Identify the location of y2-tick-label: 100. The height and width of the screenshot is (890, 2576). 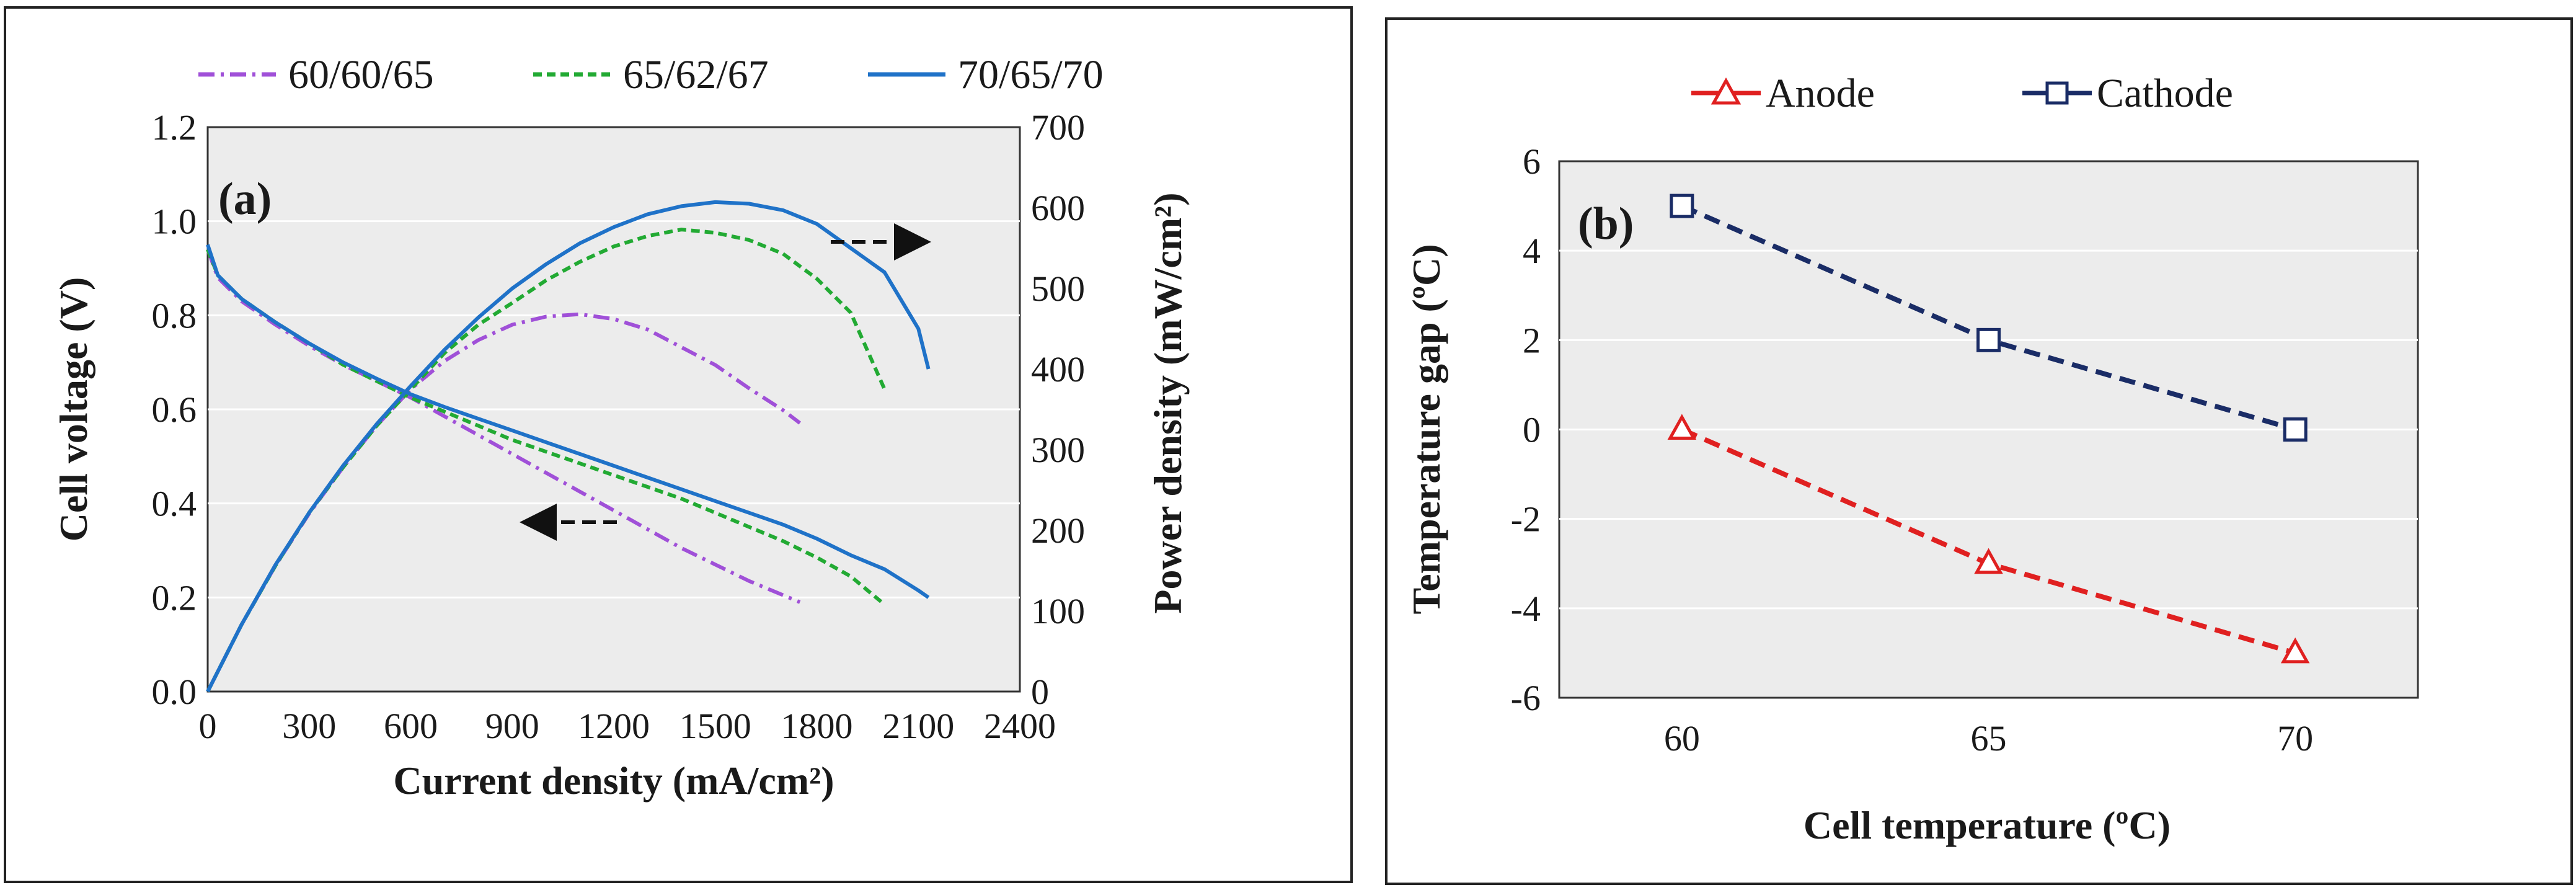
(1058, 611).